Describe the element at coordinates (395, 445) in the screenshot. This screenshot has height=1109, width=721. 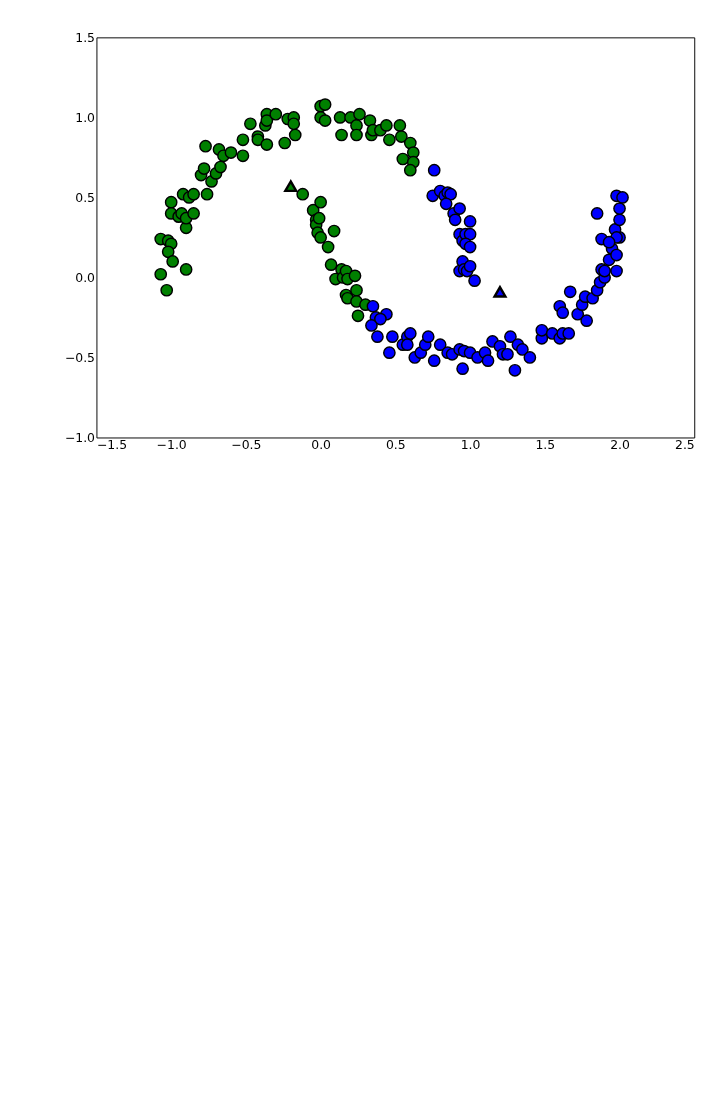
I see `x-tick-label: 0.5` at that location.